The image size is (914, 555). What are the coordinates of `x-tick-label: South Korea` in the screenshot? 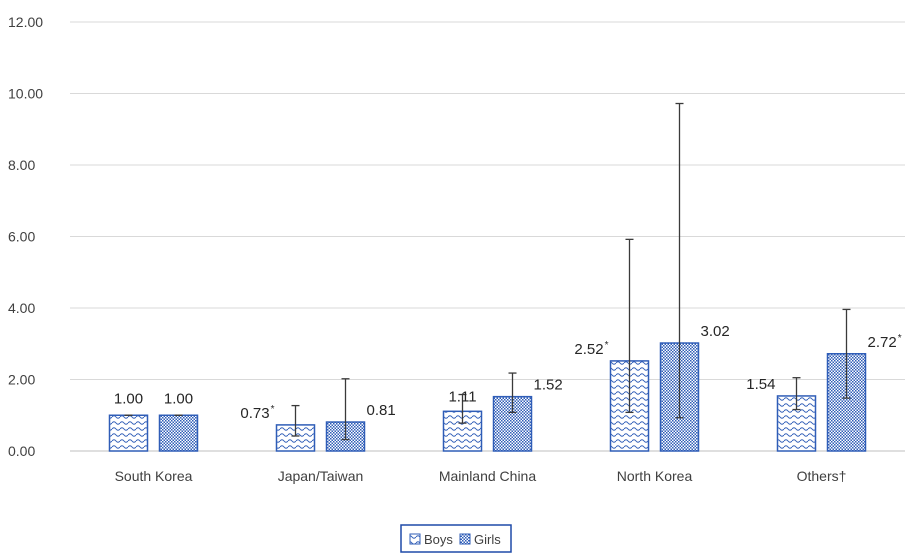 It's located at (154, 476).